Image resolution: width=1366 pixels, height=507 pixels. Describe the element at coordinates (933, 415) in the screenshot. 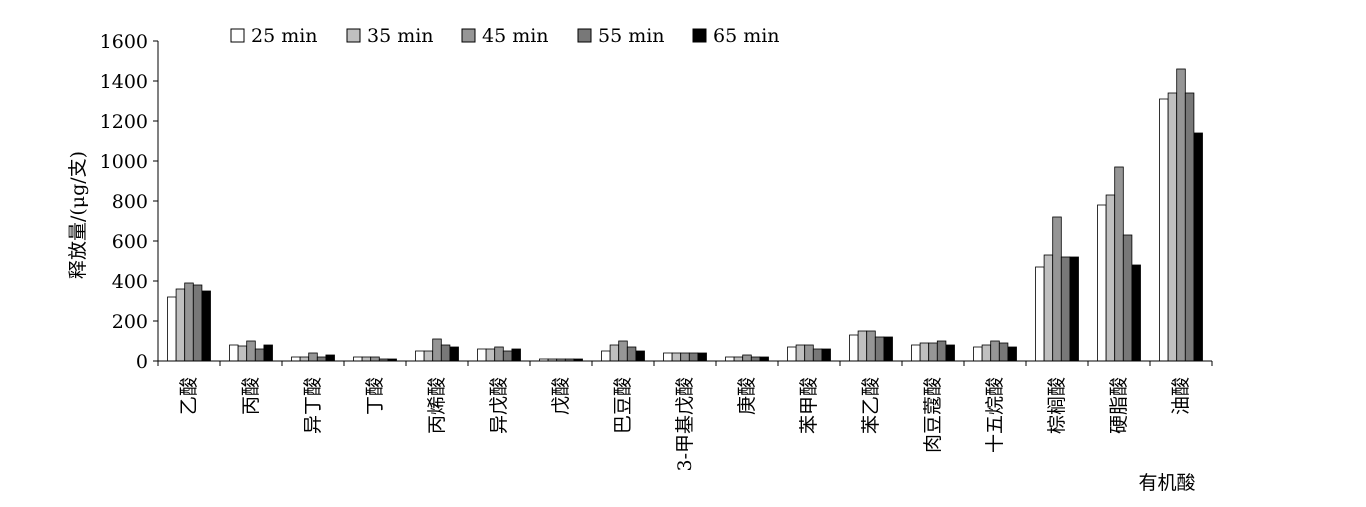

I see `x-tick-label: 肉豆蔻酸` at that location.